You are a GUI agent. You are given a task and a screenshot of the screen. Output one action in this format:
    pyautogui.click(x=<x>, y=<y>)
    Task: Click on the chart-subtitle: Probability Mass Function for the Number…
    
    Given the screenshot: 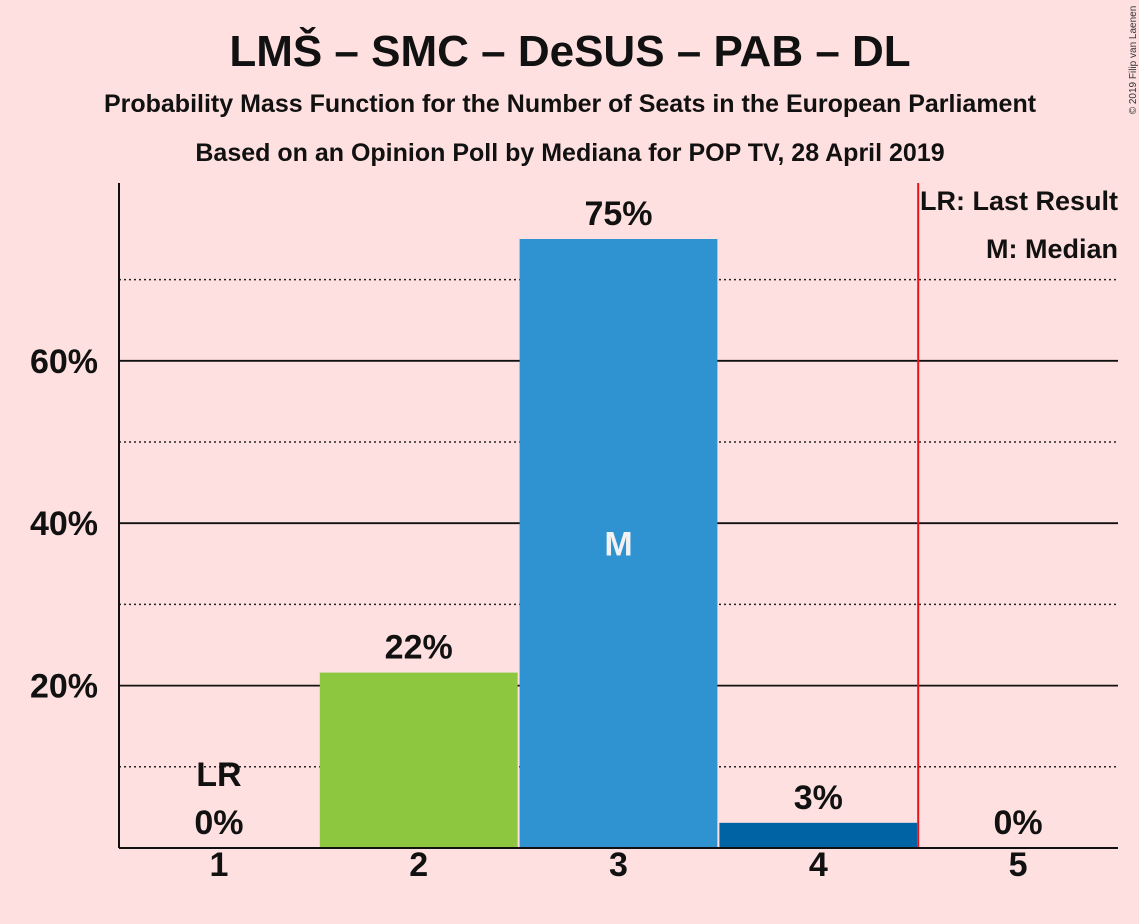 What is the action you would take?
    pyautogui.click(x=570, y=104)
    